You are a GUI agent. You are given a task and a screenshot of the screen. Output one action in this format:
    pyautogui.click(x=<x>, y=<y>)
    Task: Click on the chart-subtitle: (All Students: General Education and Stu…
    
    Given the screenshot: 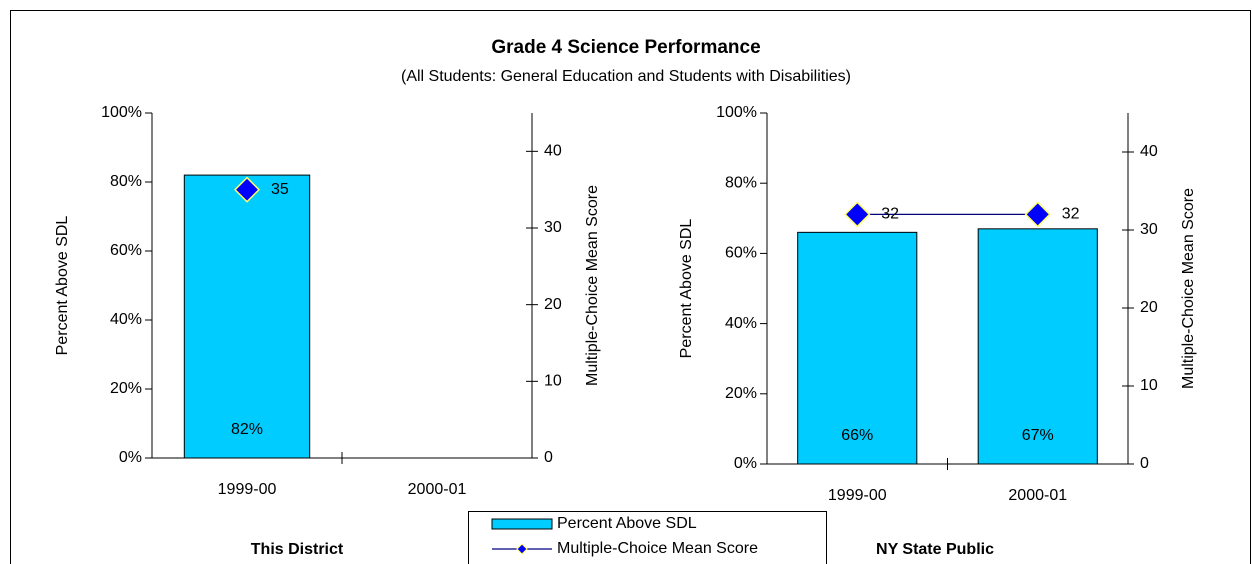 What is the action you would take?
    pyautogui.click(x=626, y=76)
    